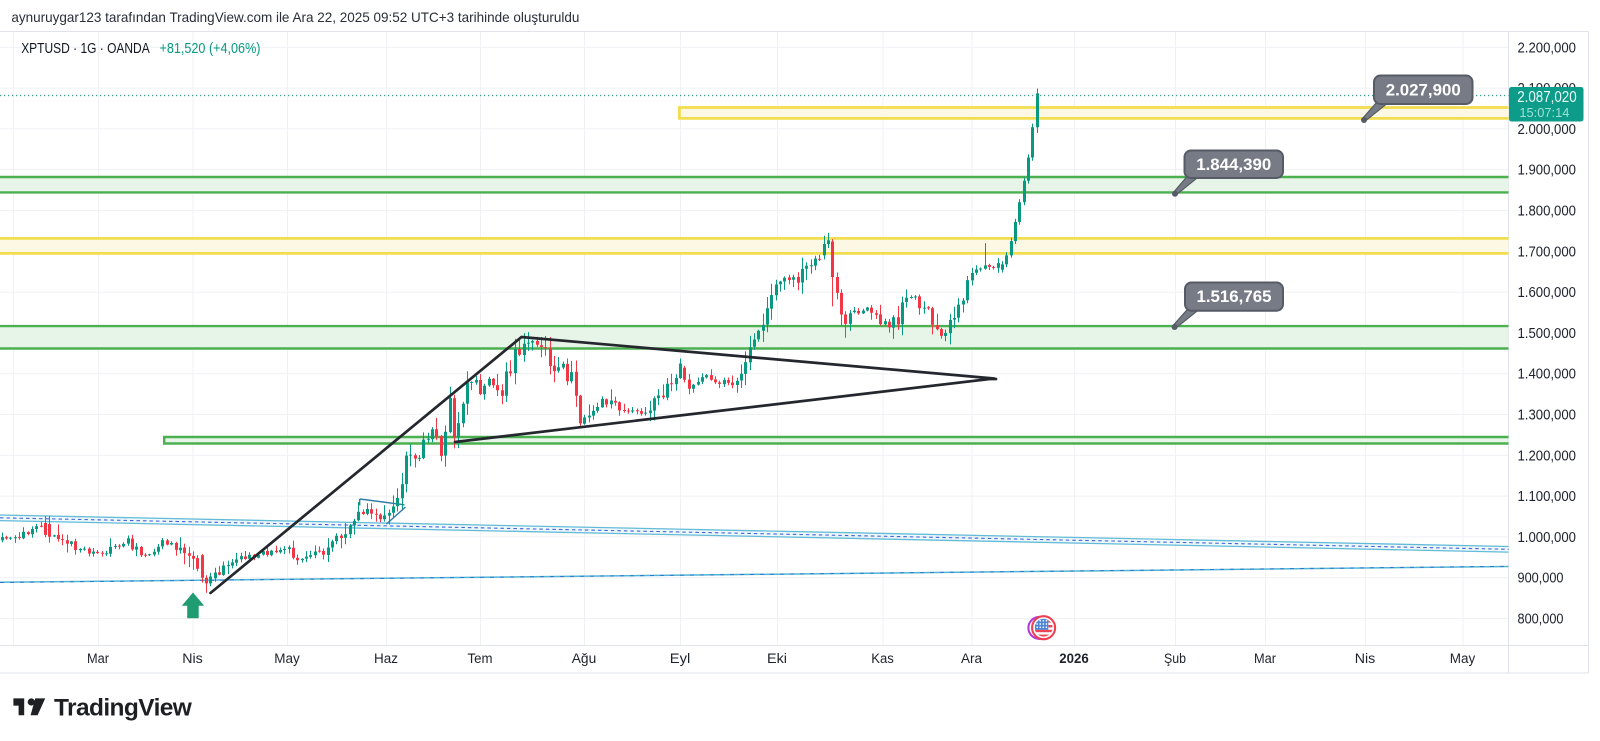 This screenshot has height=741, width=1600. What do you see at coordinates (1544, 112) in the screenshot?
I see `svg-text: 15:07:14` at bounding box center [1544, 112].